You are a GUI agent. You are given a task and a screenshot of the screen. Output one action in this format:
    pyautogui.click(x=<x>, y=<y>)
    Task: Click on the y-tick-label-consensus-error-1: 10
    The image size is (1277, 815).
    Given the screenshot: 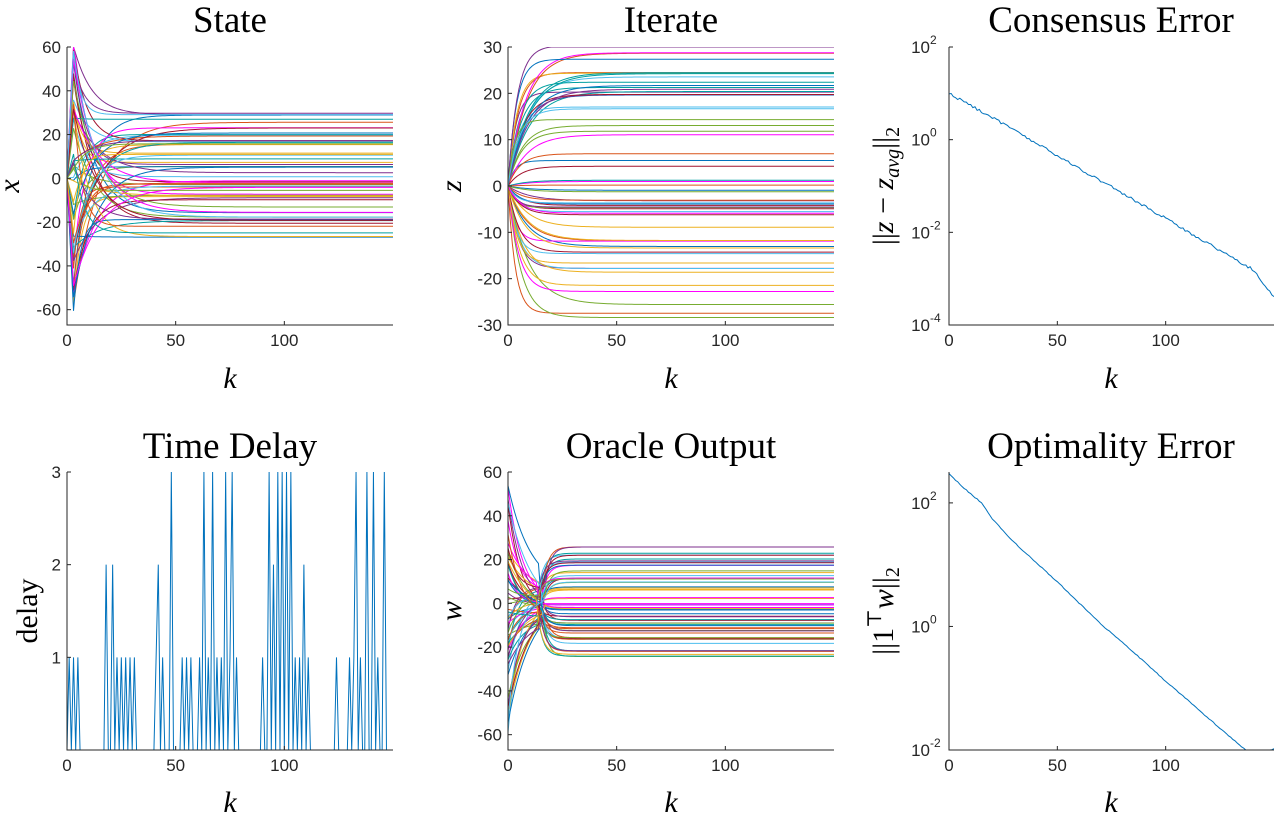 What is the action you would take?
    pyautogui.click(x=920, y=232)
    